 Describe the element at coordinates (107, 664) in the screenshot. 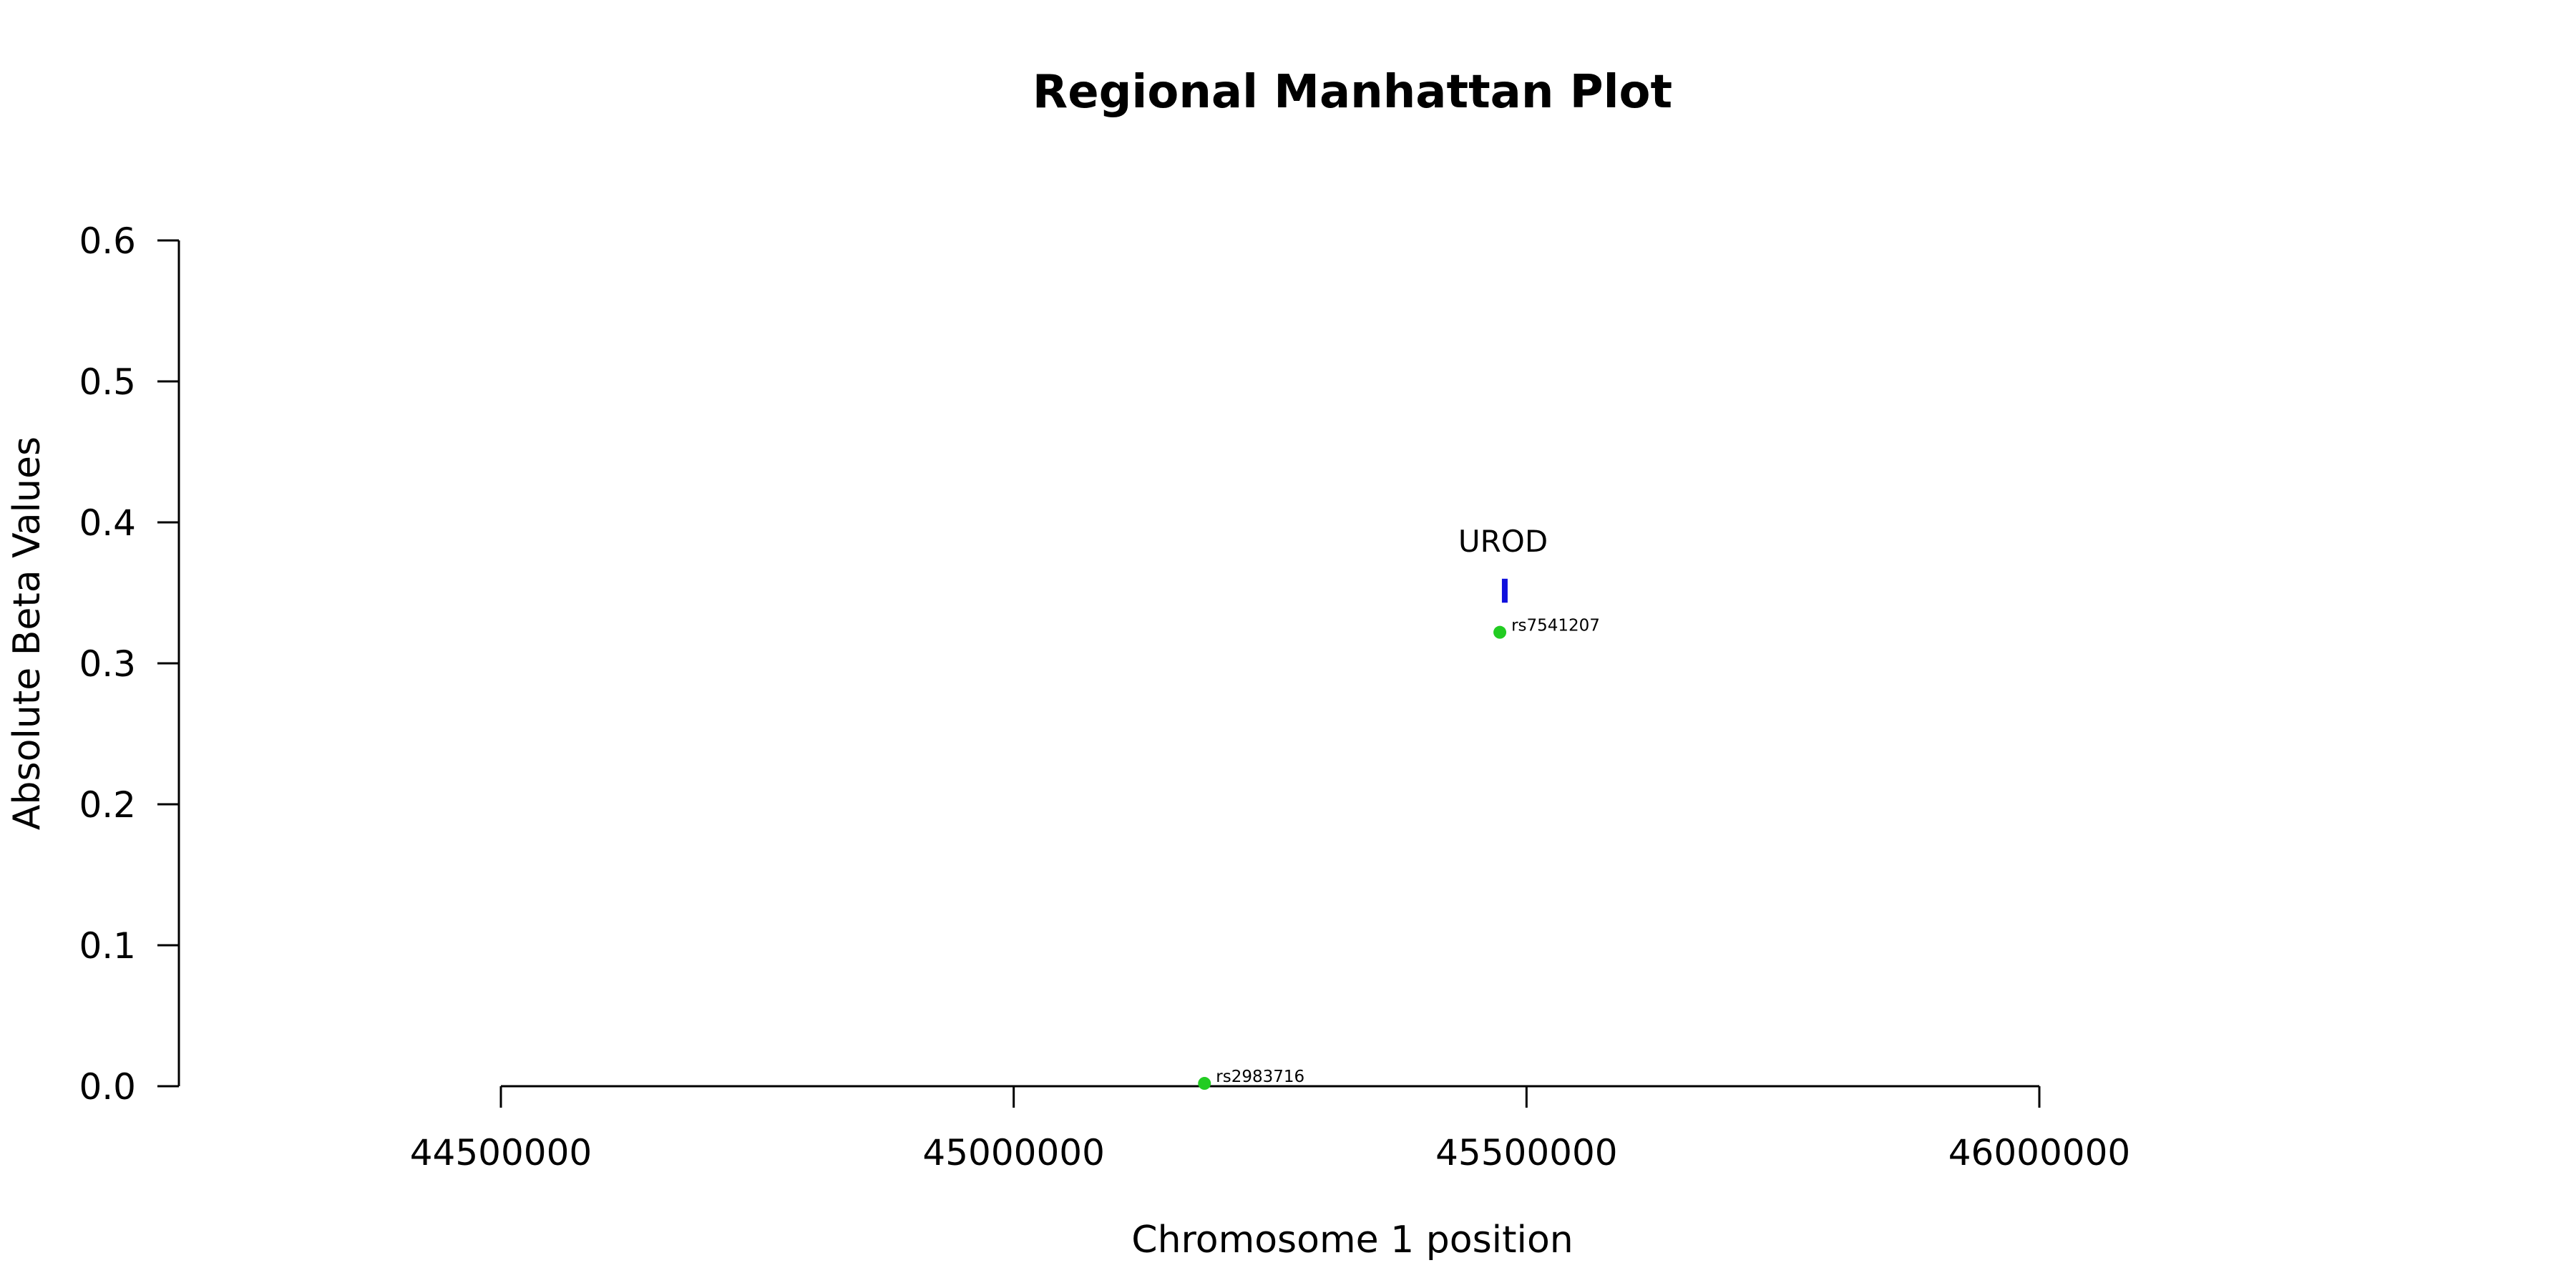

I see `y-tick-label: 0.3` at that location.